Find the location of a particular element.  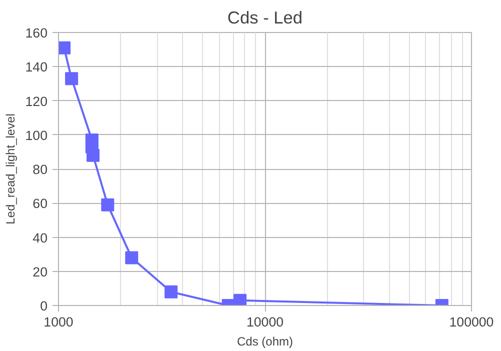

y-tick-label: 60 is located at coordinates (40, 204).